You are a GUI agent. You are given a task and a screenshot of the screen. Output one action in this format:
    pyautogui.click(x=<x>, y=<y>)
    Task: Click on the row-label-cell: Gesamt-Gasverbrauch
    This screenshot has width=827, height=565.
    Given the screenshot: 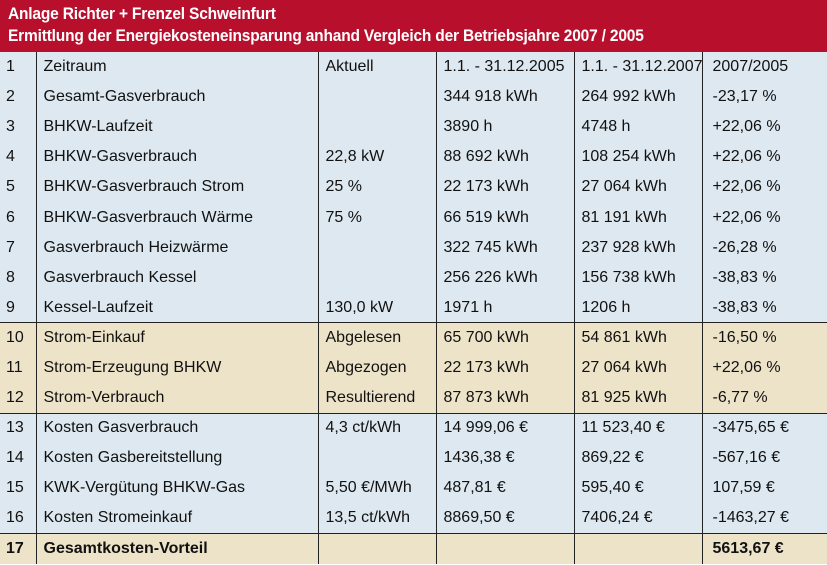 What is the action you would take?
    pyautogui.click(x=177, y=97)
    